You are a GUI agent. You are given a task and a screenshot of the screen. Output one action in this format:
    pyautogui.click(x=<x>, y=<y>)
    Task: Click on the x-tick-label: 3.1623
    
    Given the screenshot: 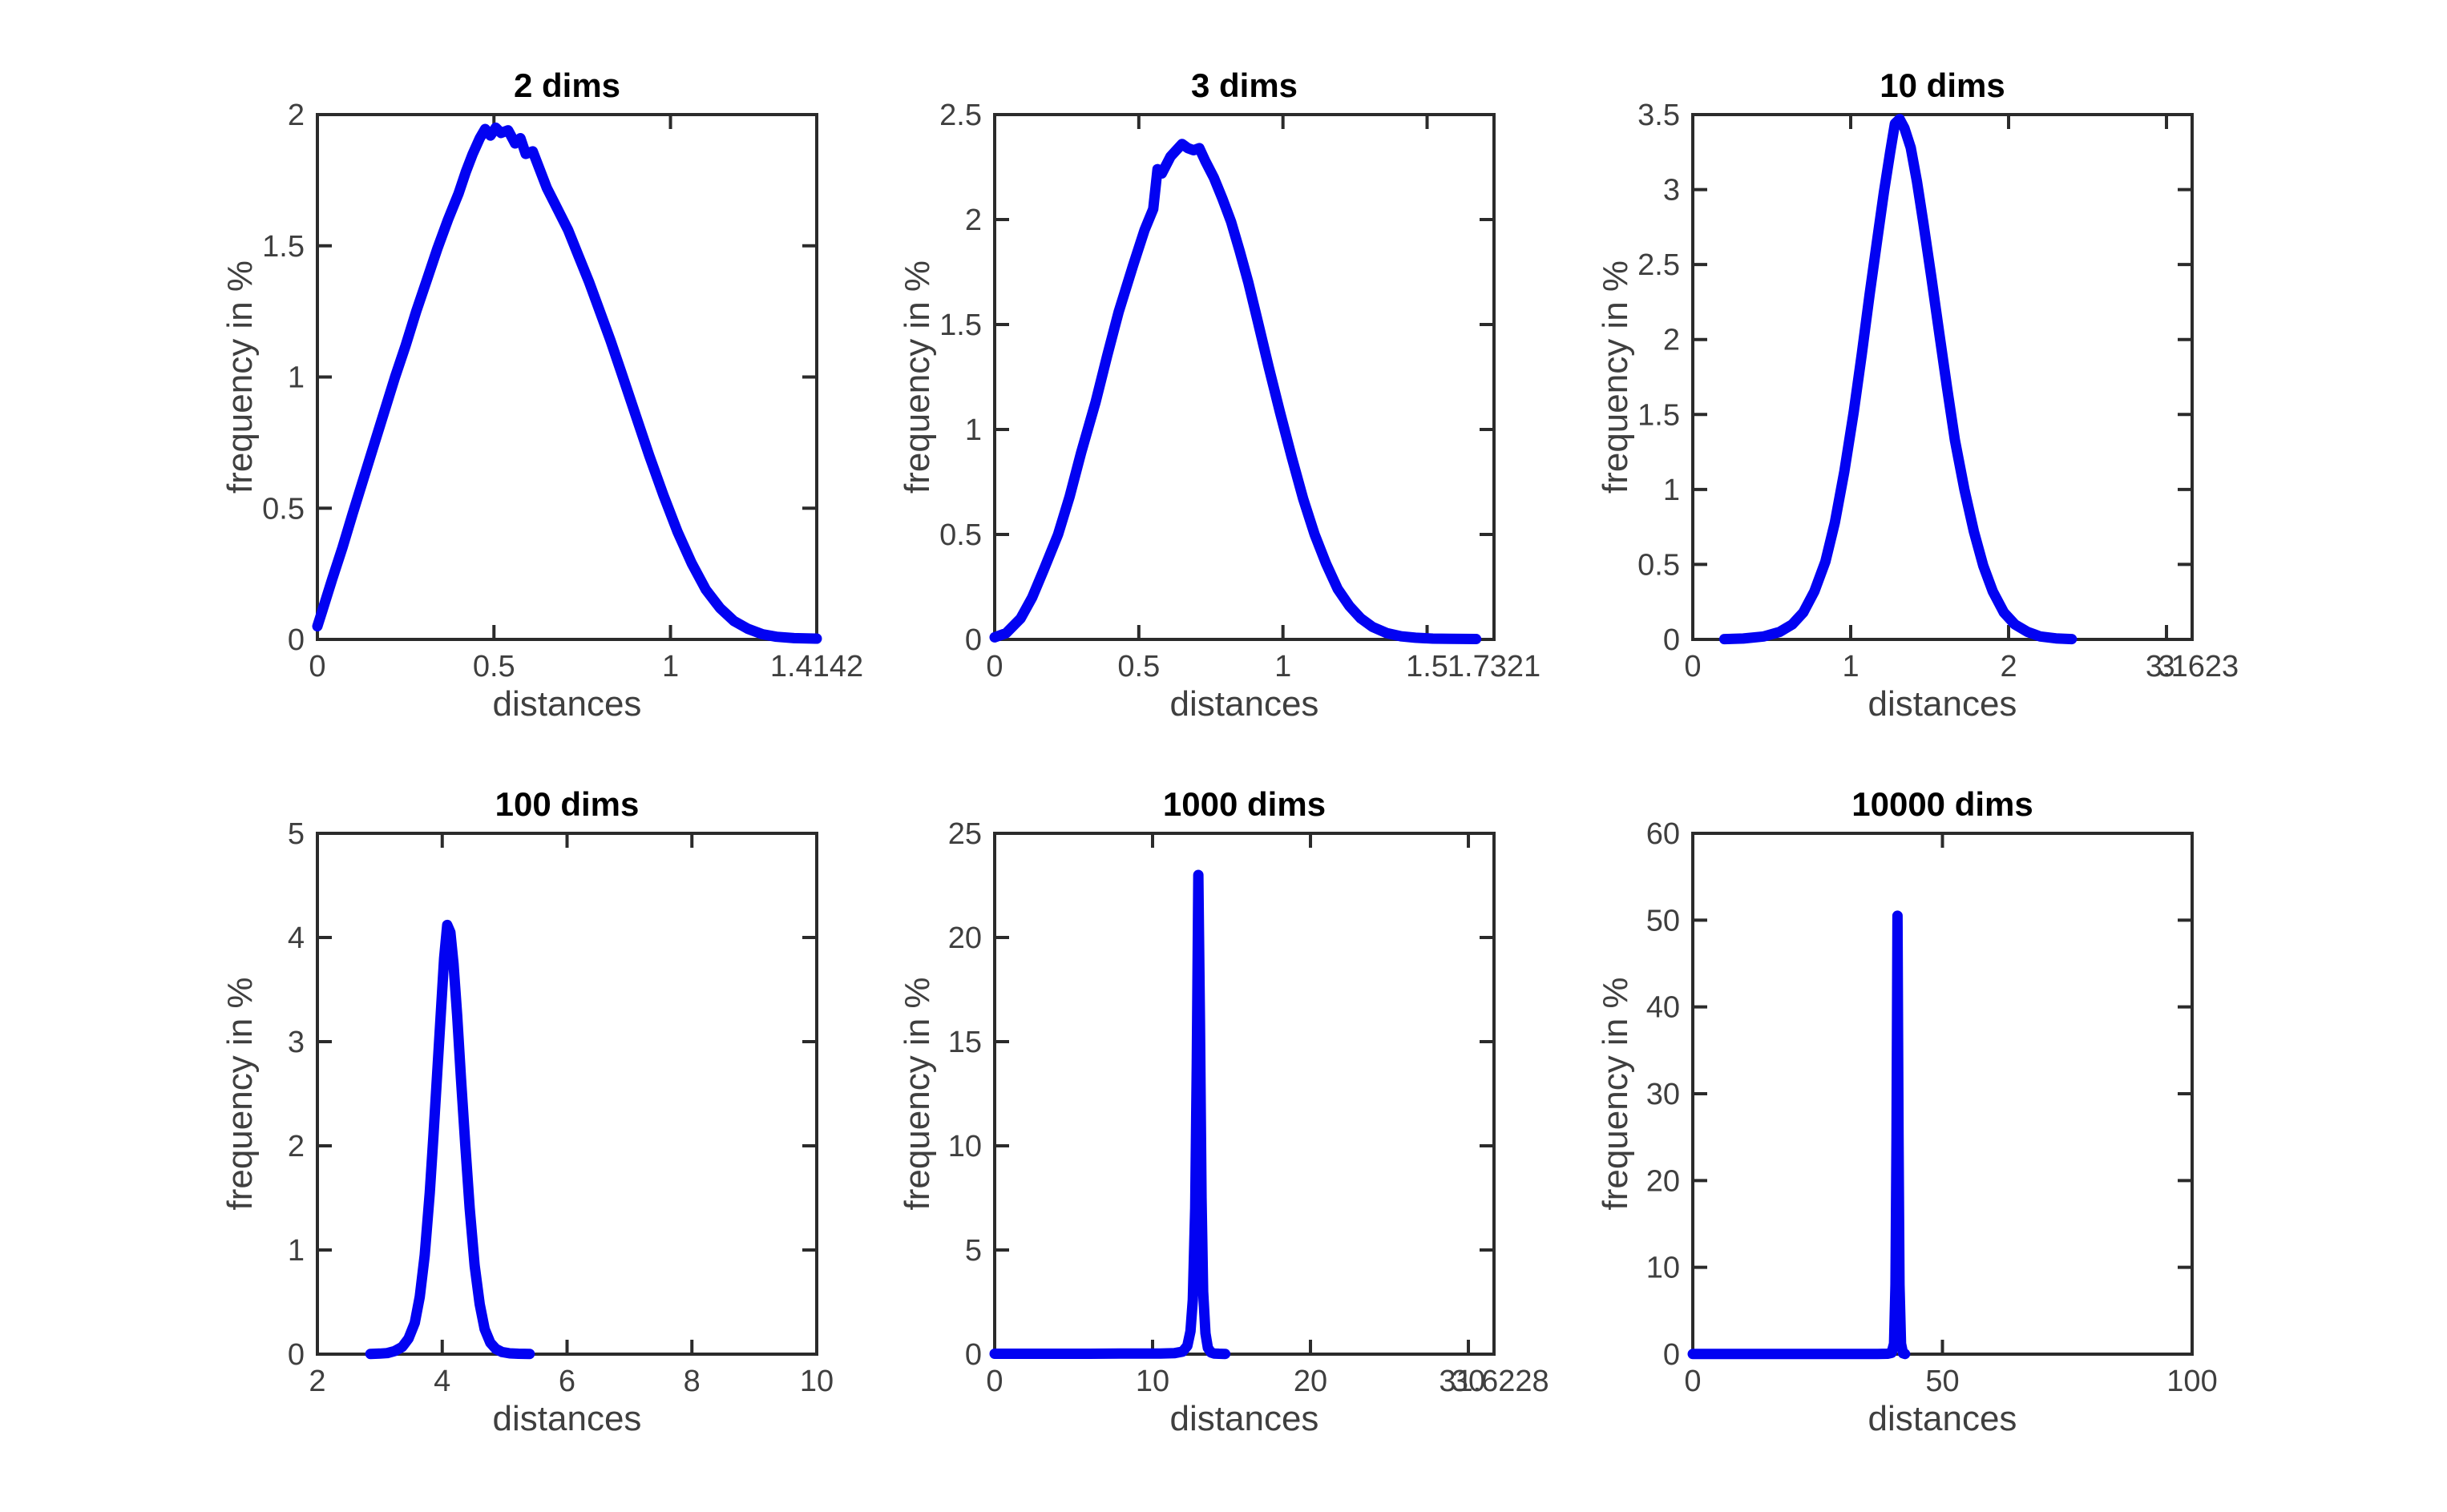 What is the action you would take?
    pyautogui.click(x=2192, y=666)
    